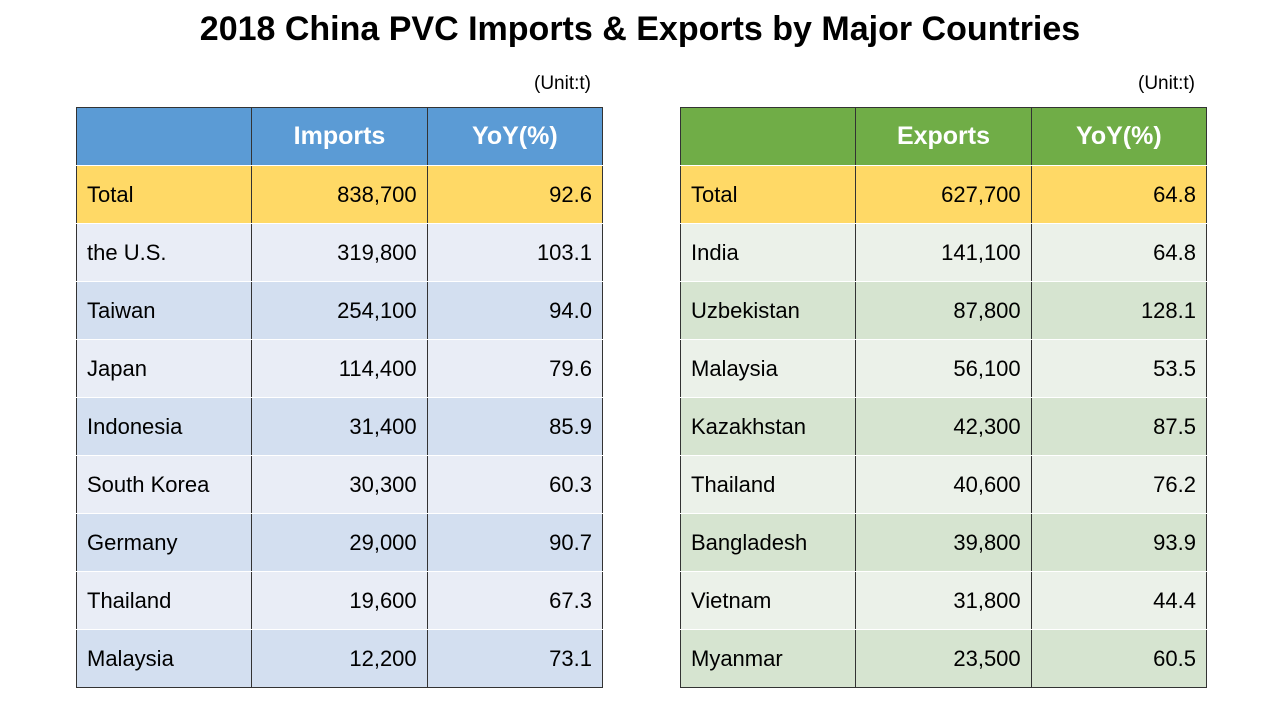  I want to click on cell: 60.3, so click(515, 484).